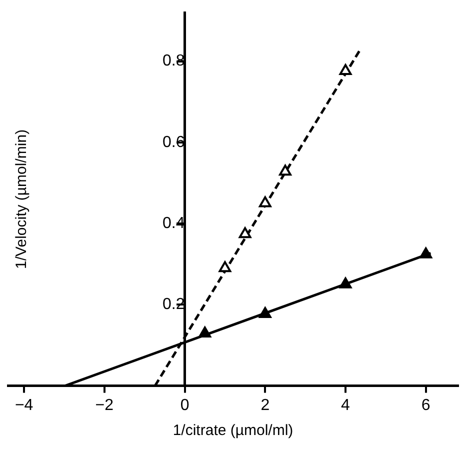  What do you see at coordinates (345, 405) in the screenshot?
I see `x-tick-label: 4` at bounding box center [345, 405].